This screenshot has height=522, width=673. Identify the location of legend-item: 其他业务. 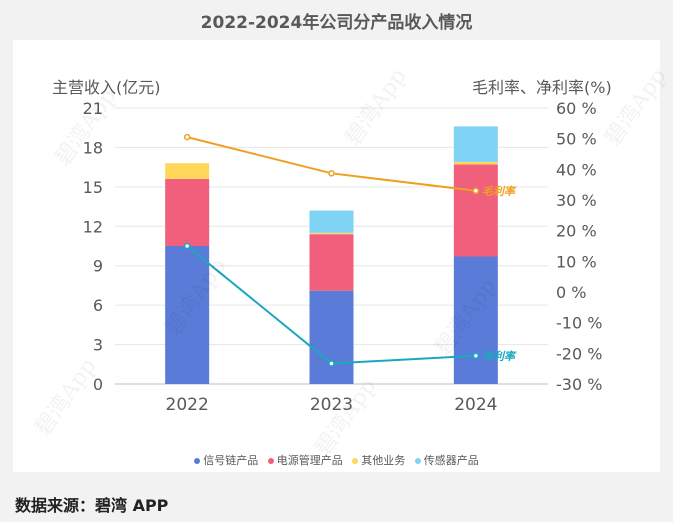
(378, 460).